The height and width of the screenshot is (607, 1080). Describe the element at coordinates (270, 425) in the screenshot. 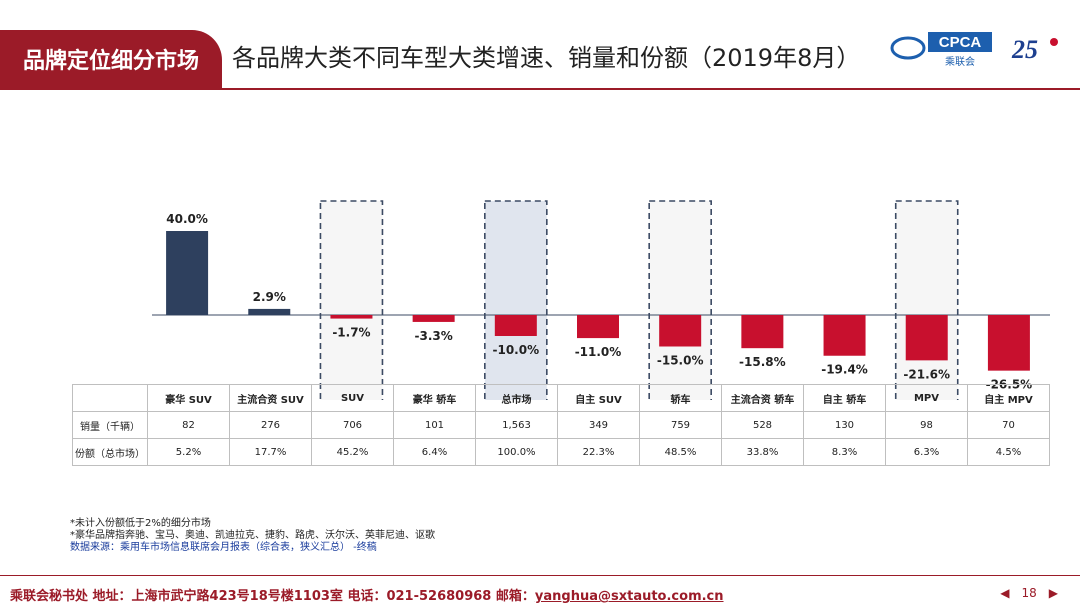

I see `table-cell: 276` at that location.